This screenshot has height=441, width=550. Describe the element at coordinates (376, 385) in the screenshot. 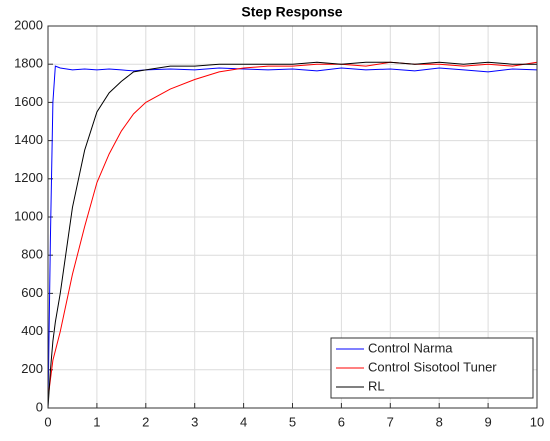

I see `legend-label: RL` at that location.